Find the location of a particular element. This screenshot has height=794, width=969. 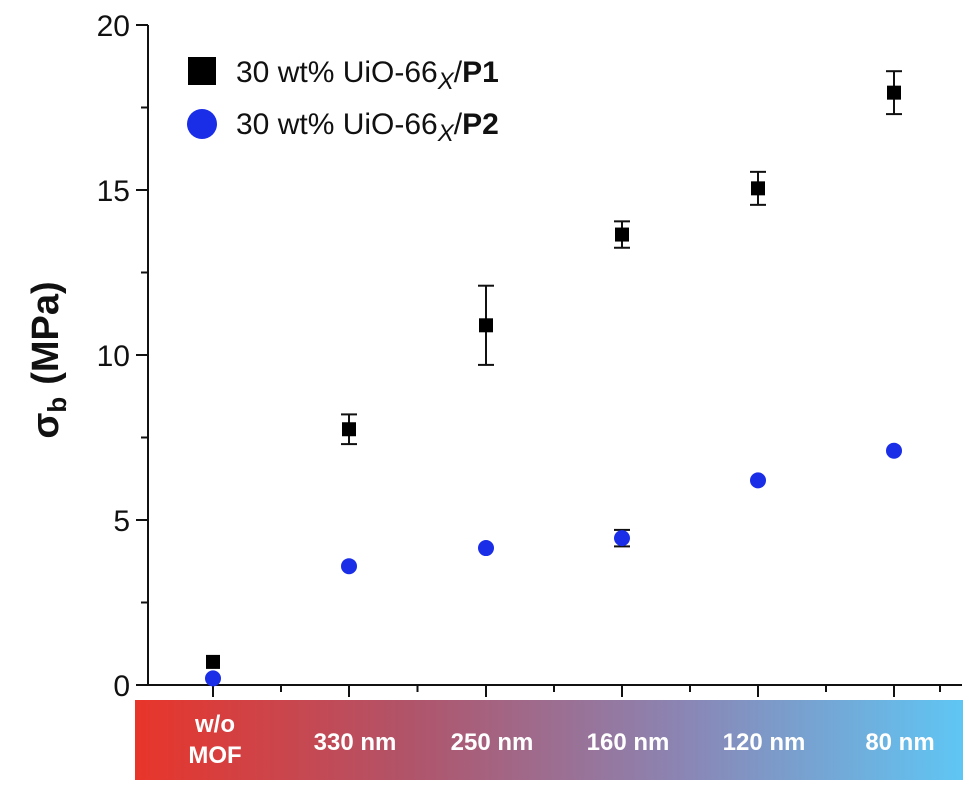

legend-p2-sub: X is located at coordinates (446, 133).